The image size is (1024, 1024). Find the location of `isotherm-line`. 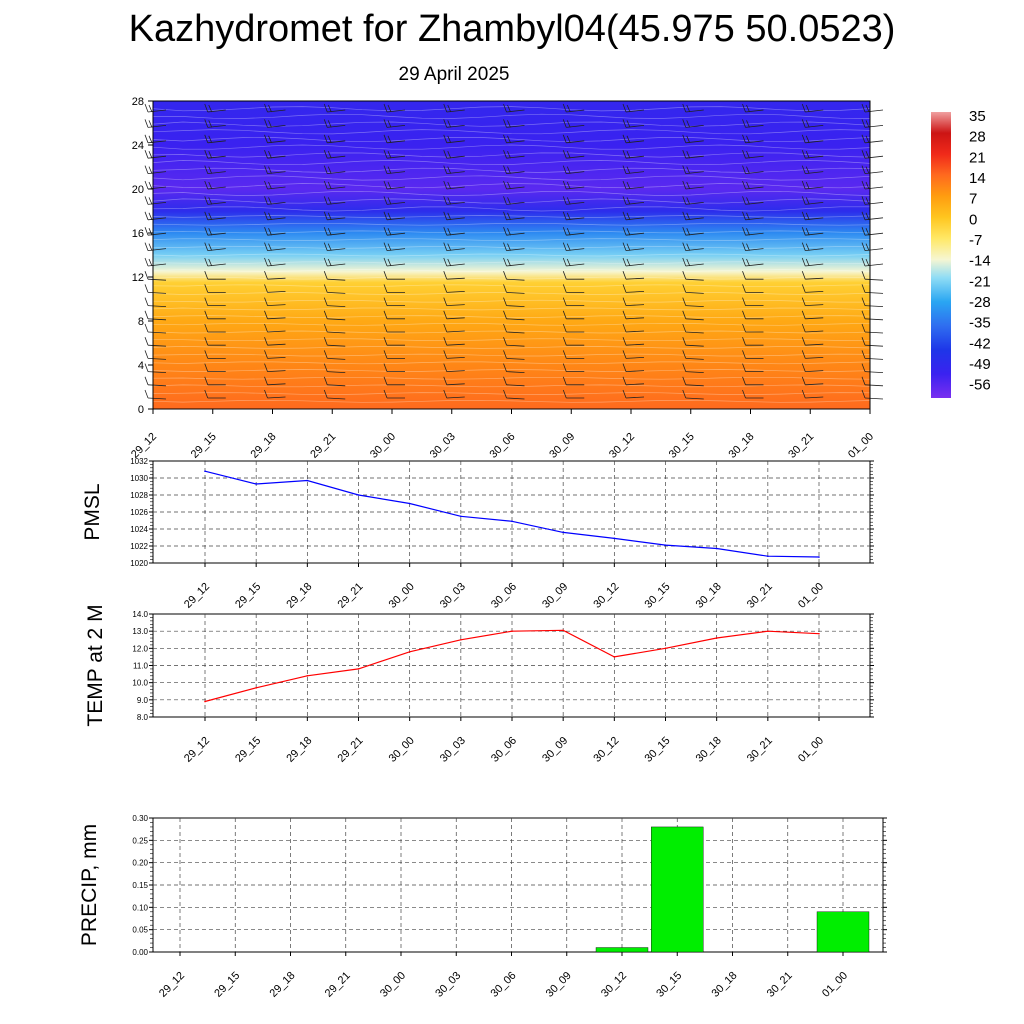

isotherm-line is located at coordinates (511, 201).